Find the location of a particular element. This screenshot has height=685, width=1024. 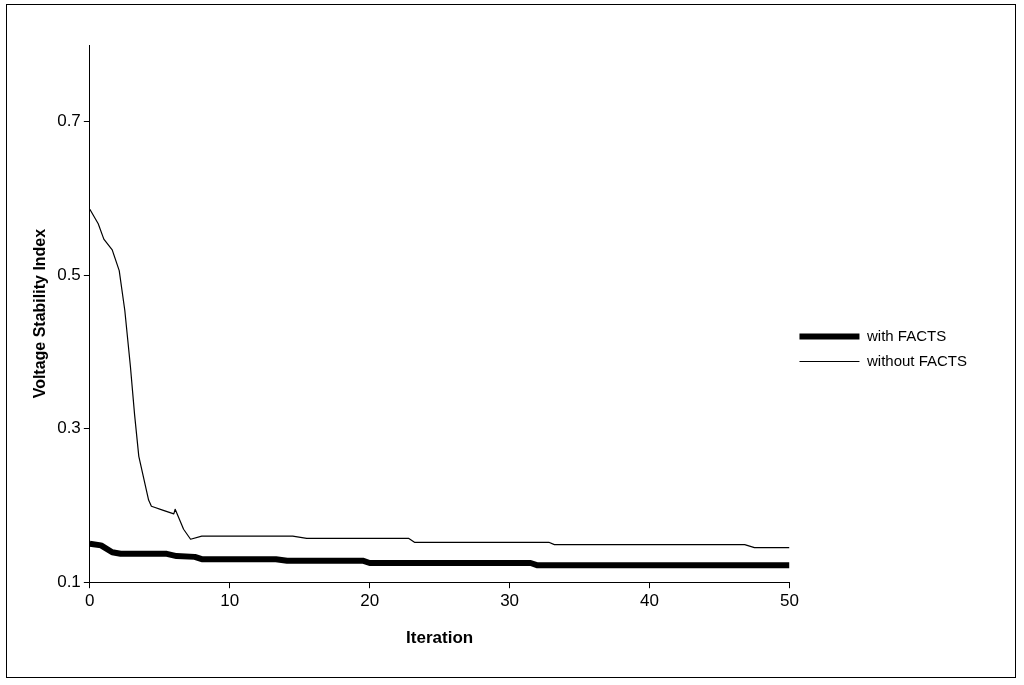

y-tick-label: 0.3 is located at coordinates (69, 428).